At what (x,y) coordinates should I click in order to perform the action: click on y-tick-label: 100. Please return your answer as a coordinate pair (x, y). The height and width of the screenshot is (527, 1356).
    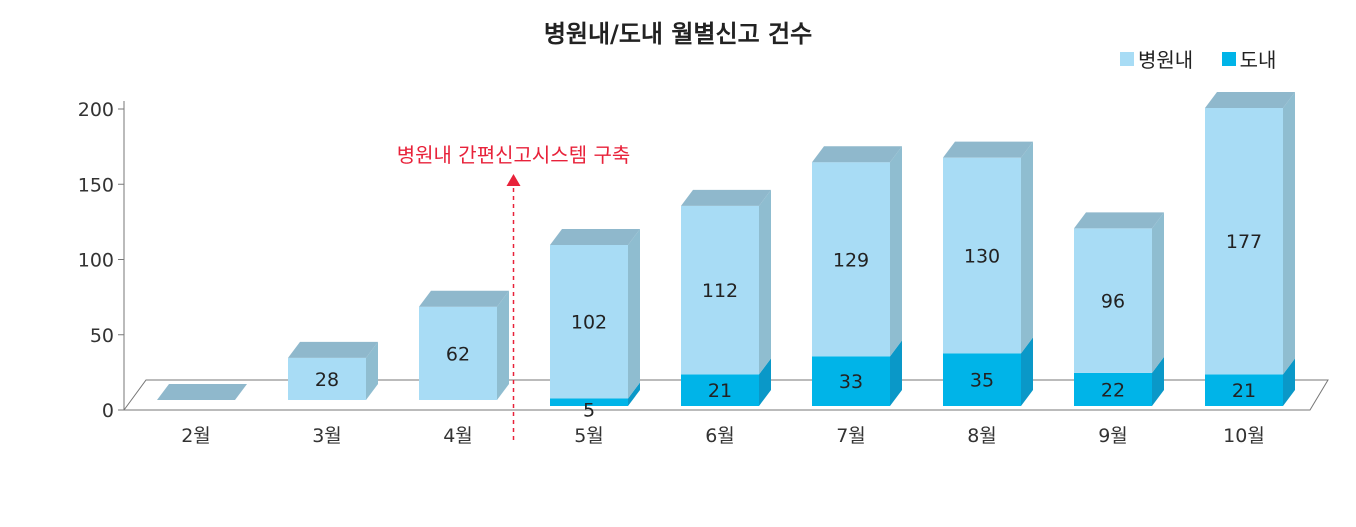
    Looking at the image, I should click on (96, 261).